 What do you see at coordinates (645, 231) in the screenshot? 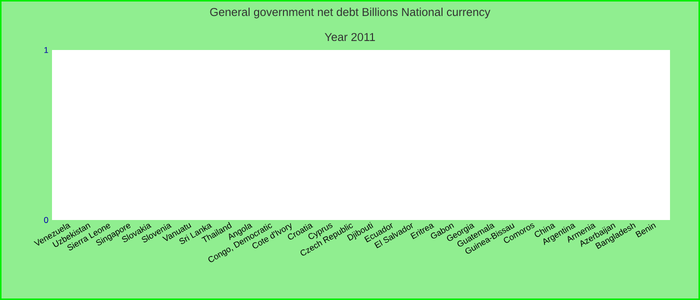
I see `x-tick-label: Benin` at bounding box center [645, 231].